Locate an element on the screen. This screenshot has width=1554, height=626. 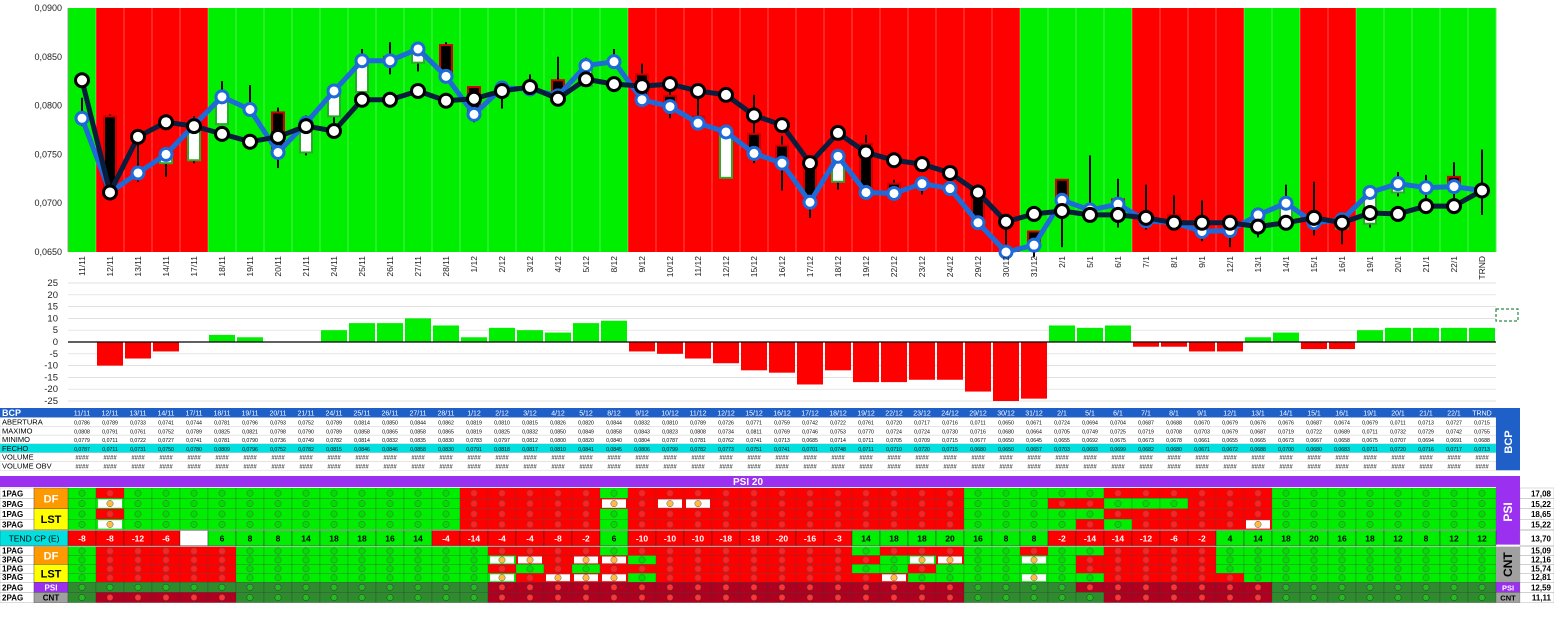
table-cell: 0,0670 is located at coordinates (1202, 424).